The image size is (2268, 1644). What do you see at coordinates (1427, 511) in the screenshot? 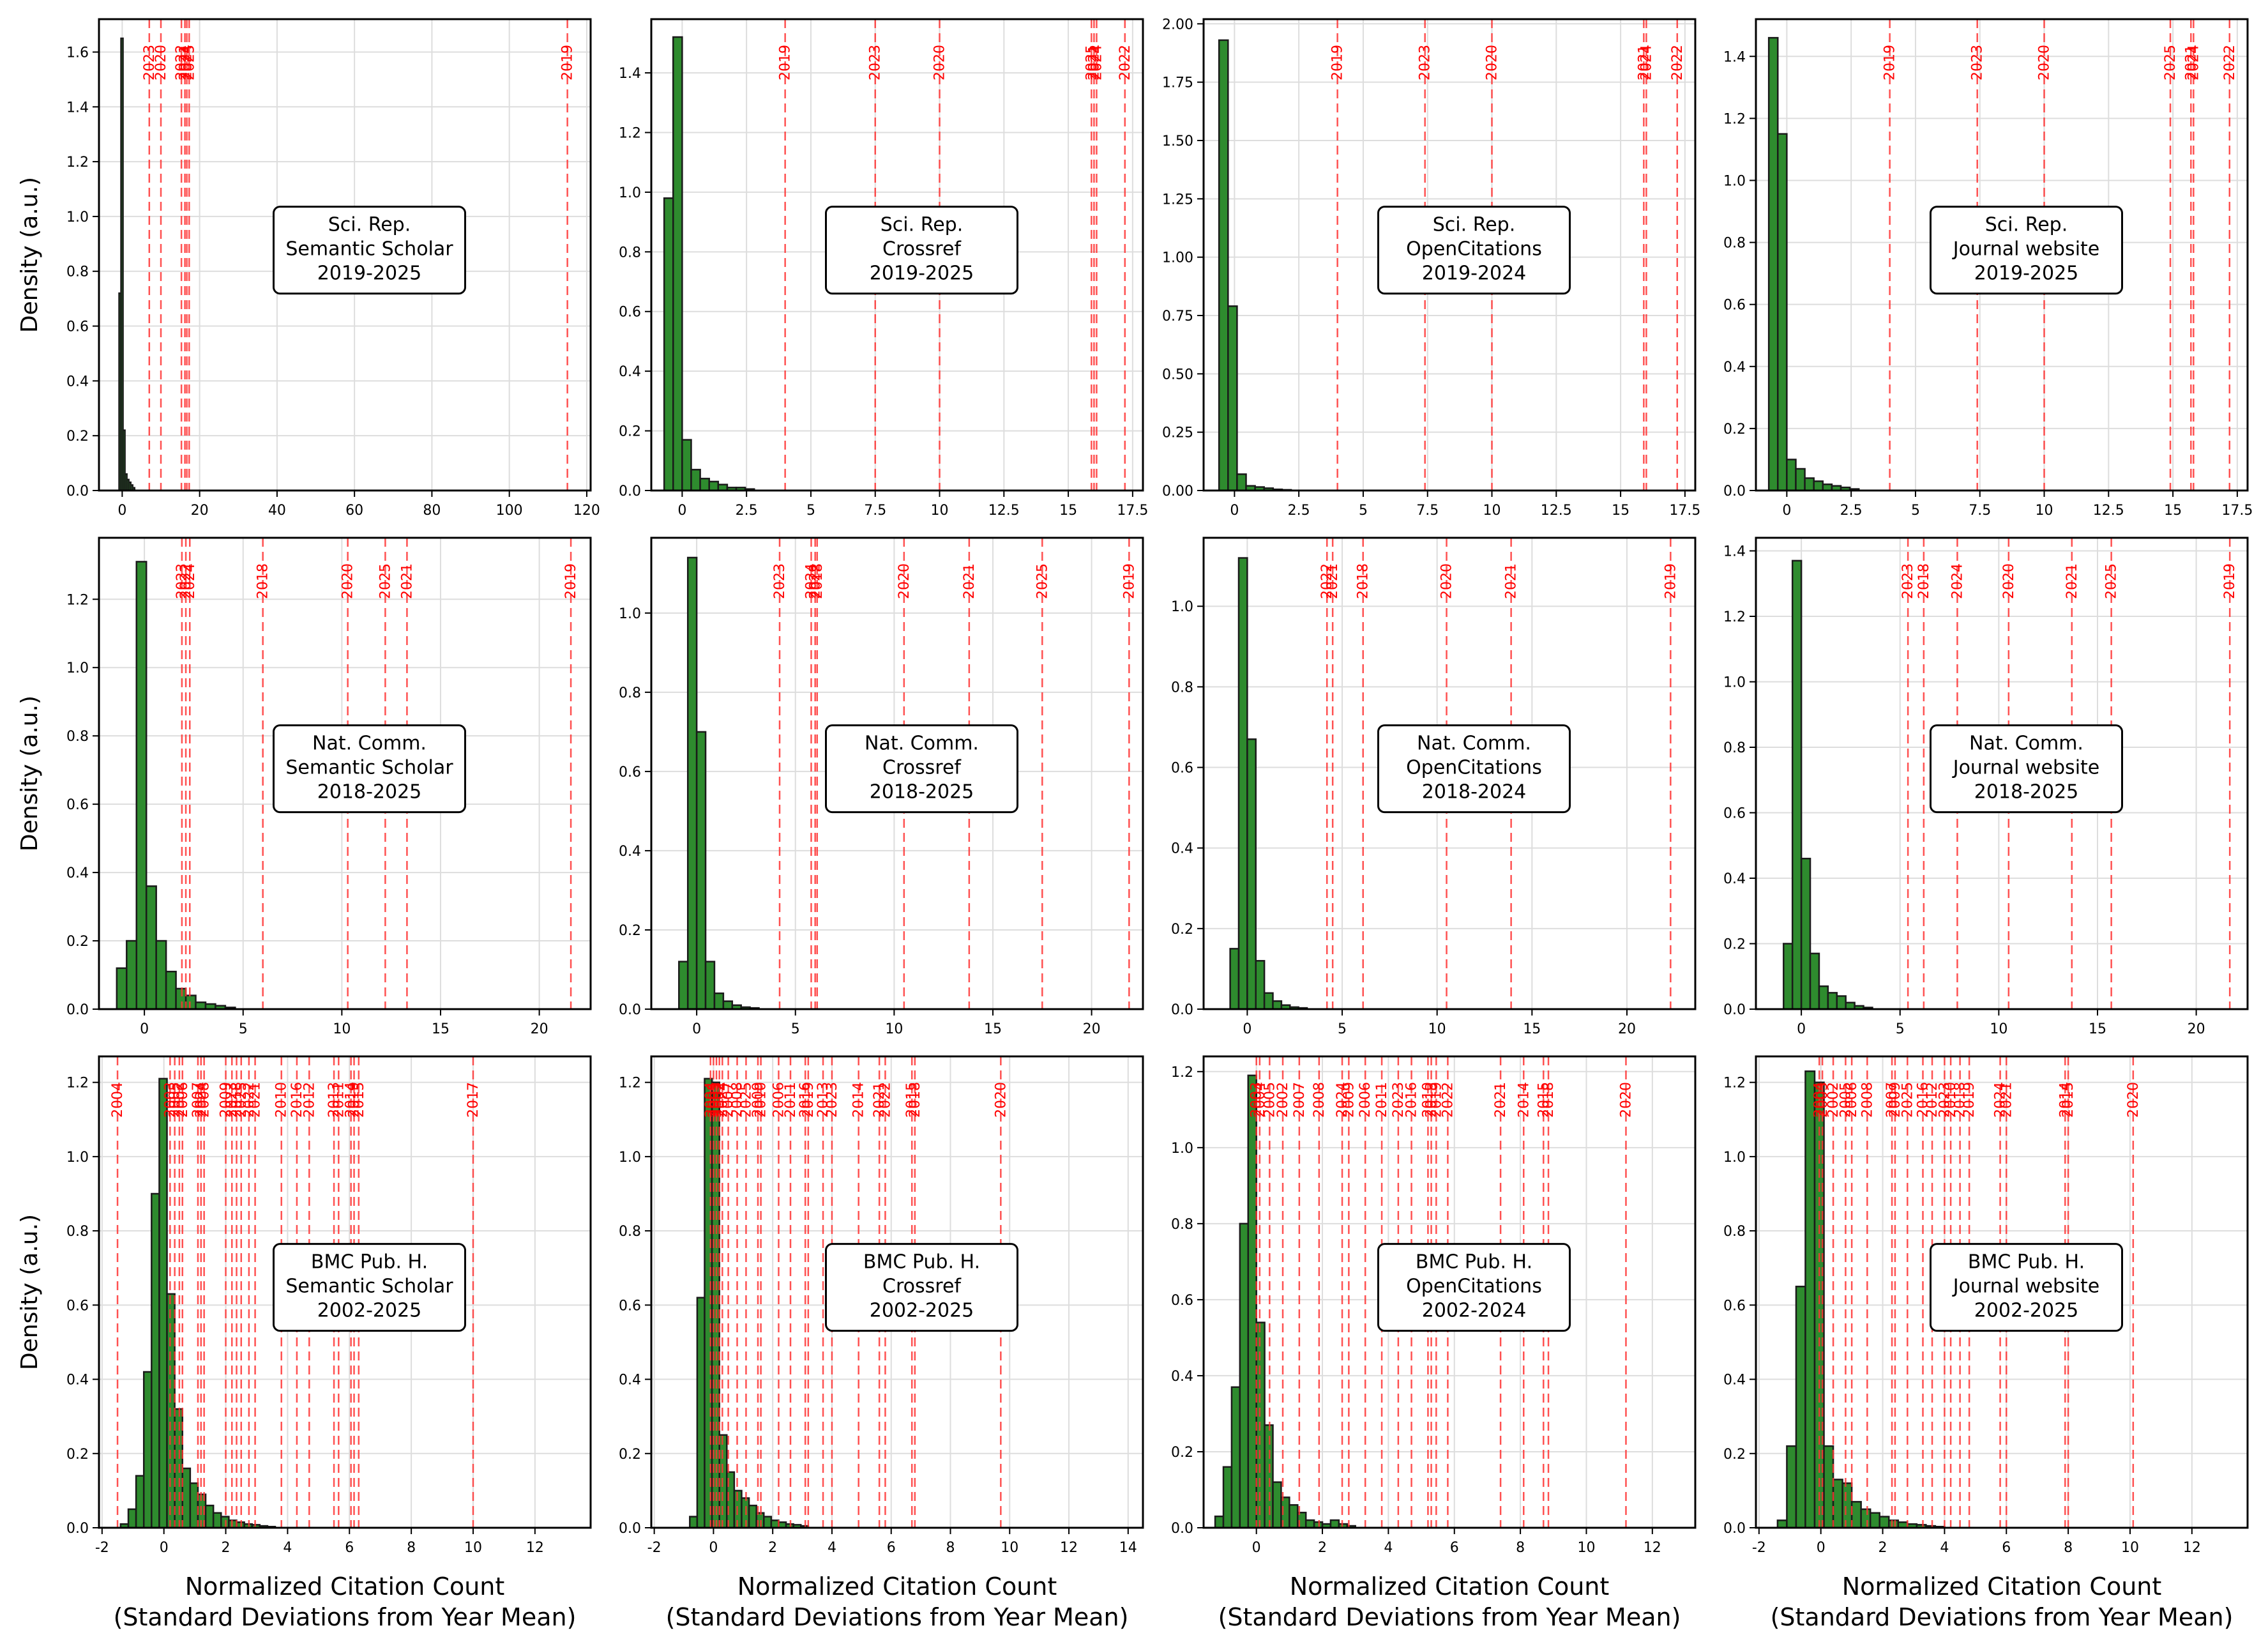
I see `x-tick-label: 7.5` at bounding box center [1427, 511].